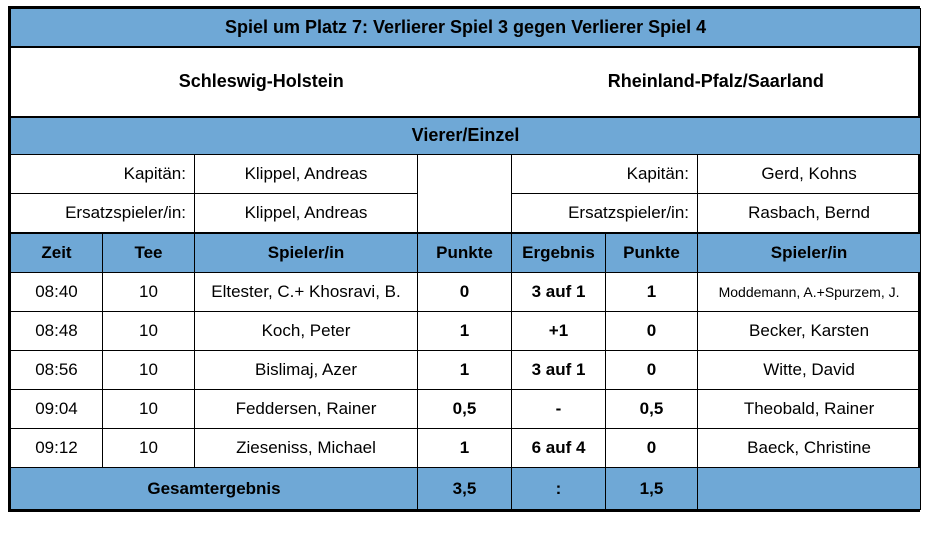 The width and height of the screenshot is (929, 534). Describe the element at coordinates (651, 252) in the screenshot. I see `header-points-away: Punkte` at that location.